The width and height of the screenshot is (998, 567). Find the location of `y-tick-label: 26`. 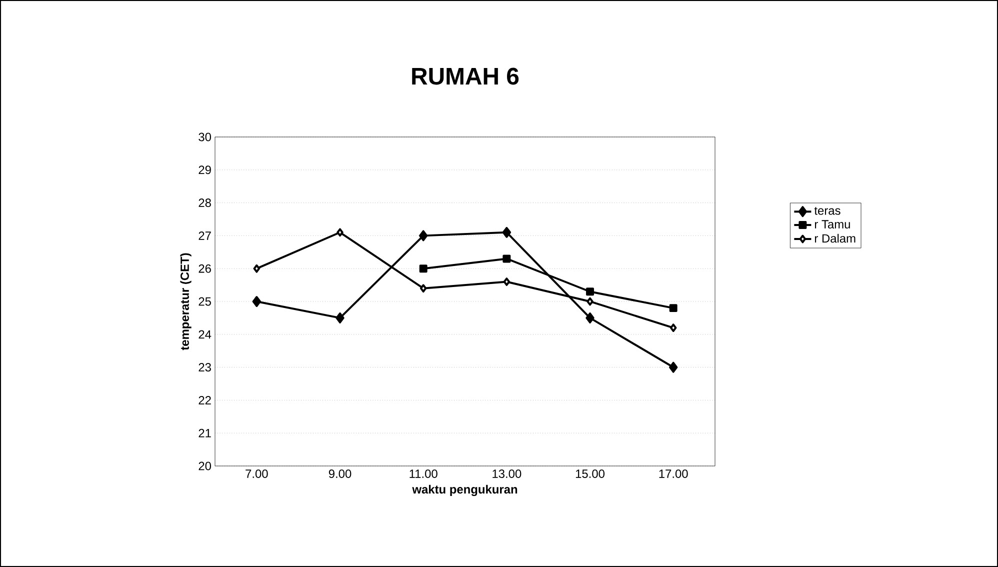

y-tick-label: 26 is located at coordinates (204, 268).